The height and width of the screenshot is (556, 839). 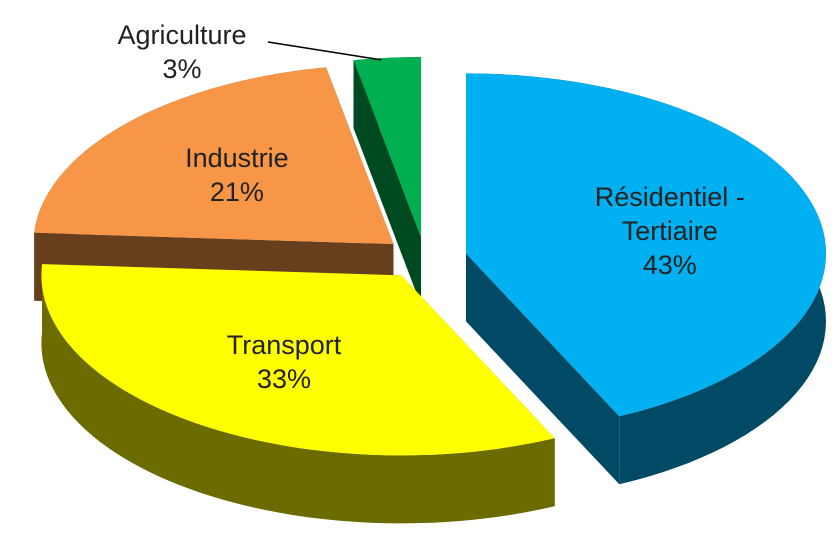 I want to click on slice-group, so click(x=387, y=181).